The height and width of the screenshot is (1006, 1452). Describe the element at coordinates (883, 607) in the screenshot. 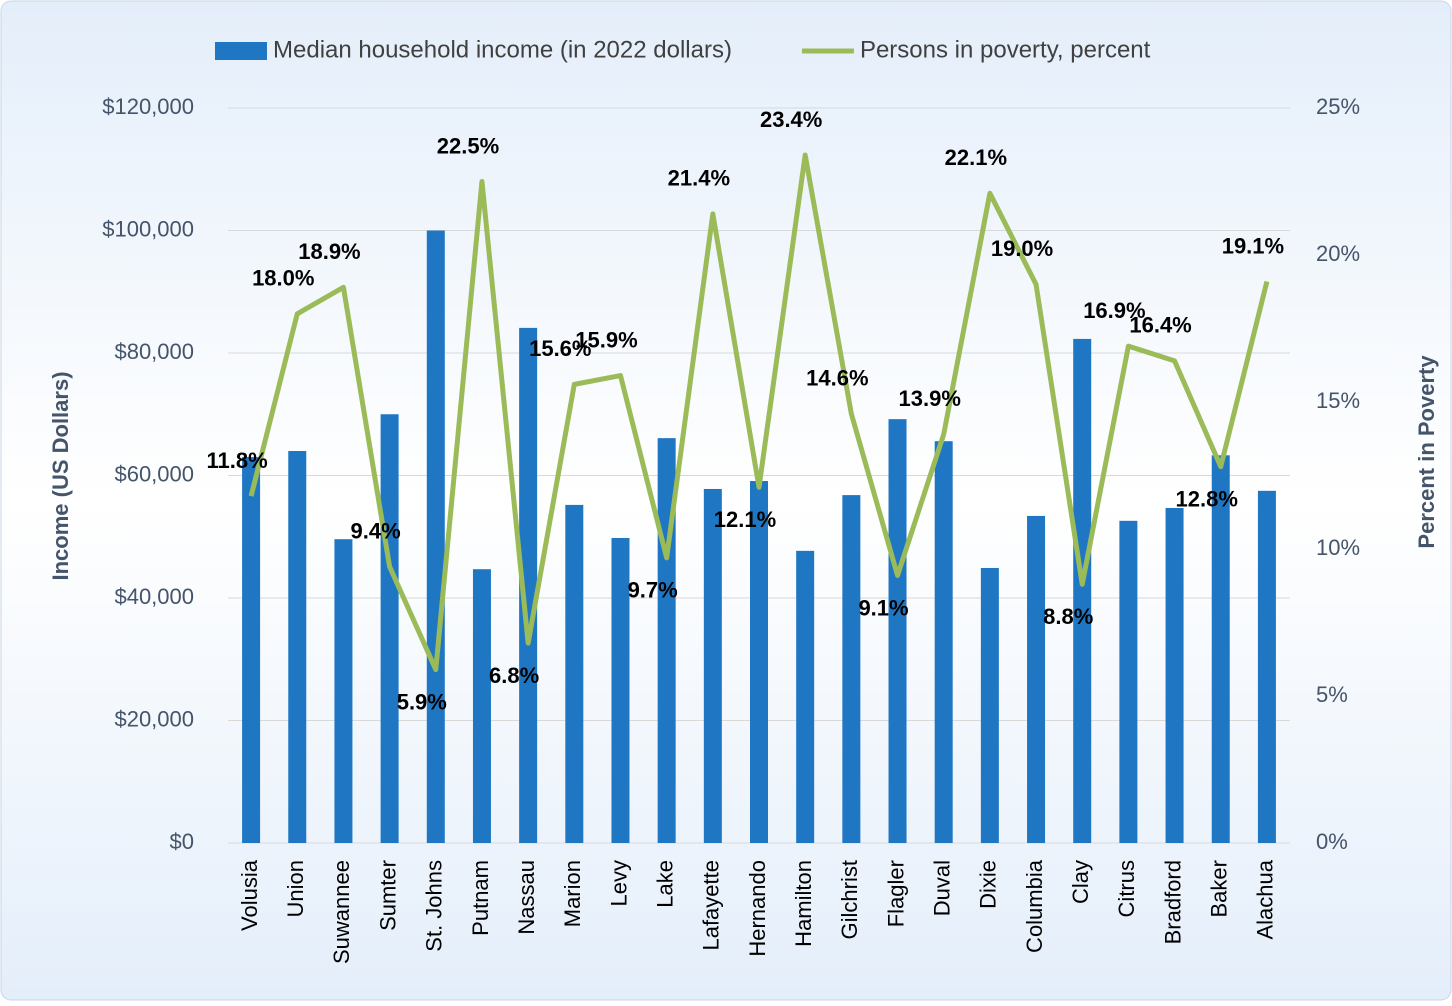

I see `data-label: 9.1%` at that location.